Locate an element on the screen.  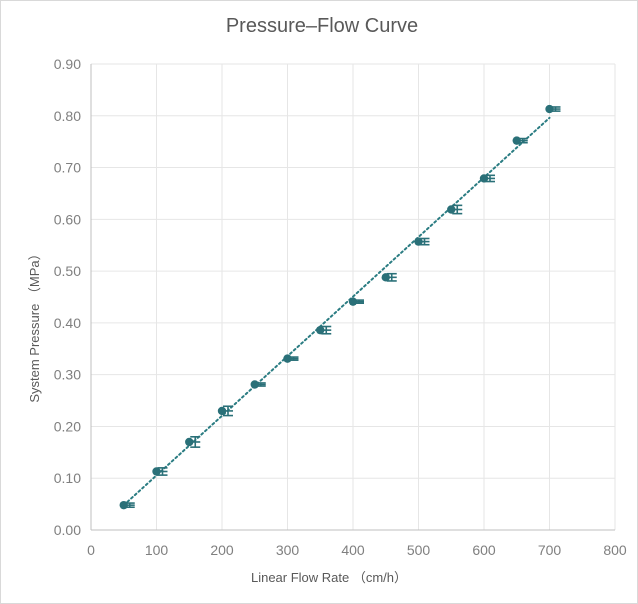
y-tick-label: 0.40 is located at coordinates (67, 323).